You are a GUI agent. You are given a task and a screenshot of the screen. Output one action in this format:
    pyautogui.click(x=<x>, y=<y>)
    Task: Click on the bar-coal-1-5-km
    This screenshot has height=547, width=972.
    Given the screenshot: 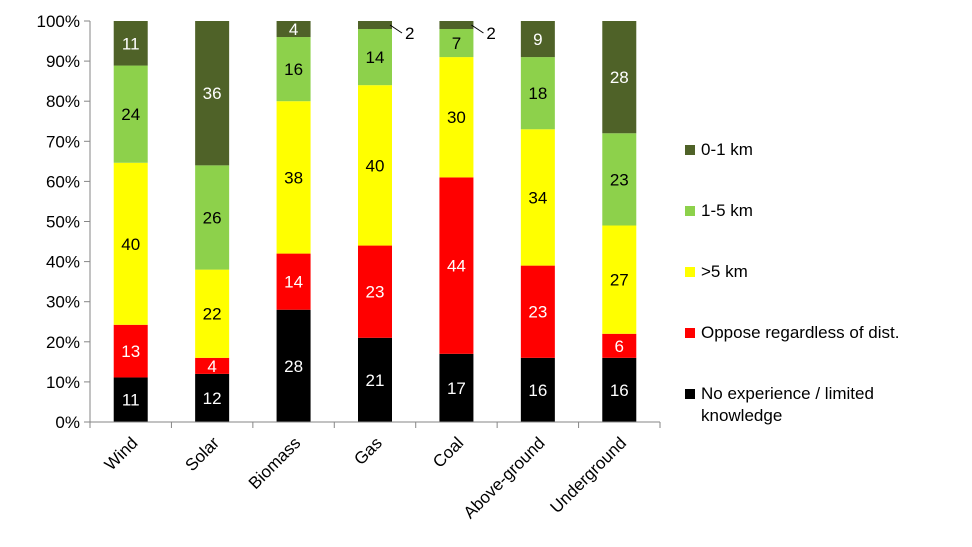 What is the action you would take?
    pyautogui.click(x=456, y=43)
    